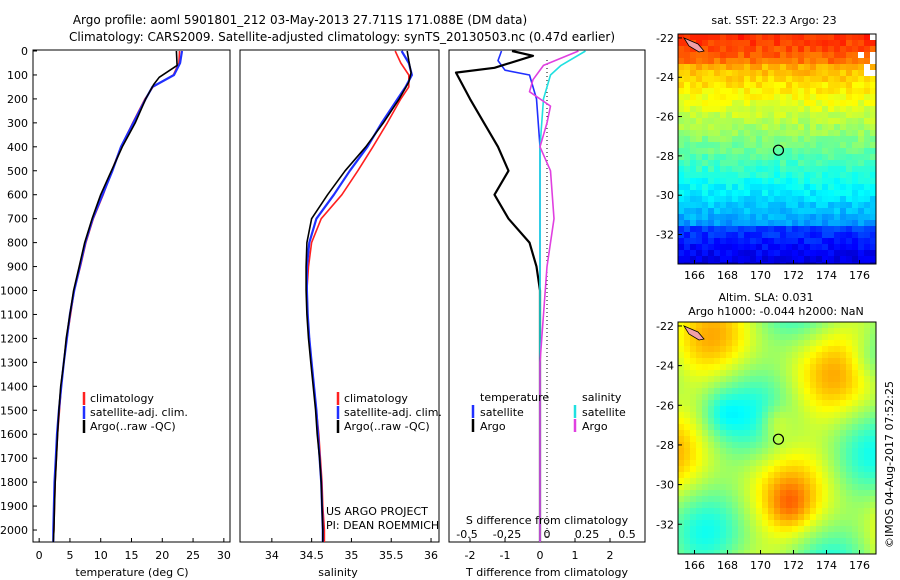 The width and height of the screenshot is (900, 580). I want to click on s-tick-label: -0.5, so click(466, 534).